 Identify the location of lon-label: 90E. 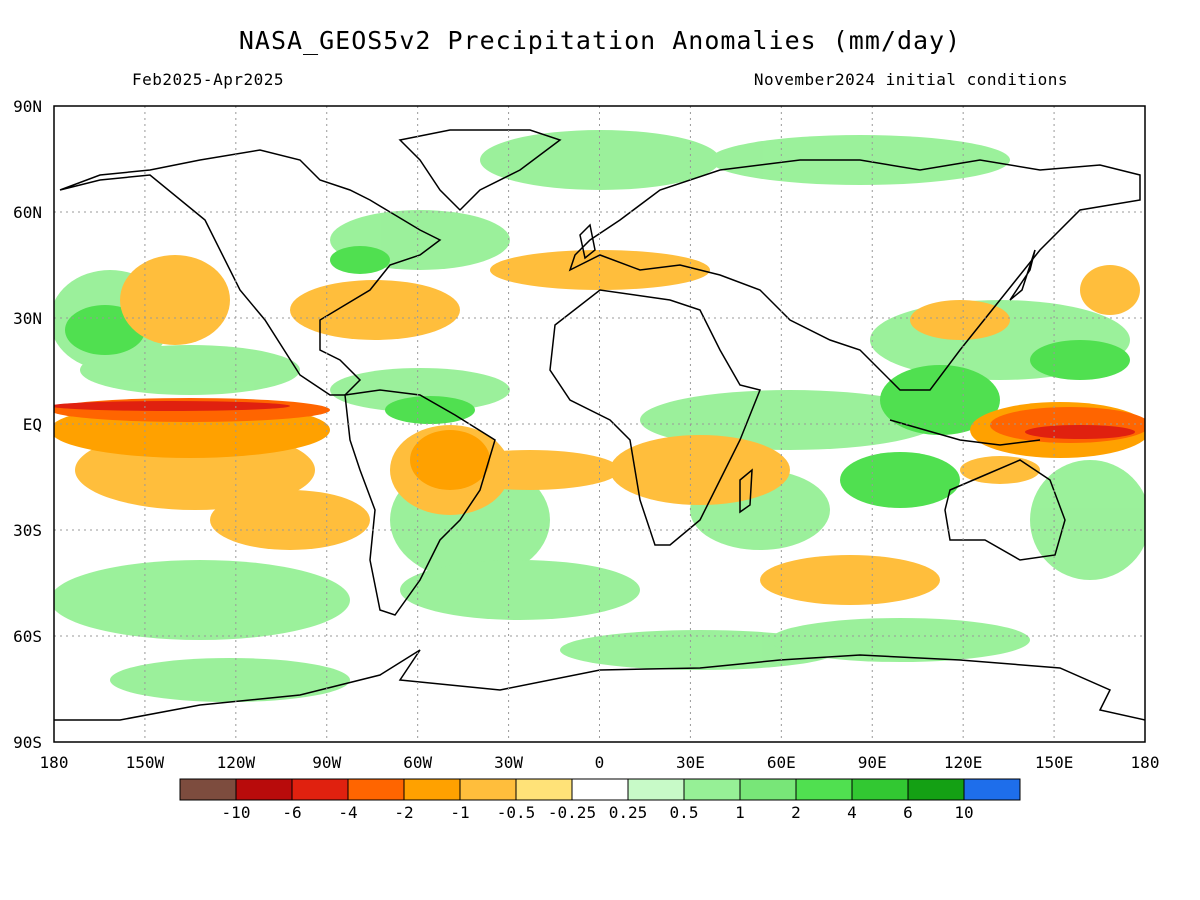
(872, 762).